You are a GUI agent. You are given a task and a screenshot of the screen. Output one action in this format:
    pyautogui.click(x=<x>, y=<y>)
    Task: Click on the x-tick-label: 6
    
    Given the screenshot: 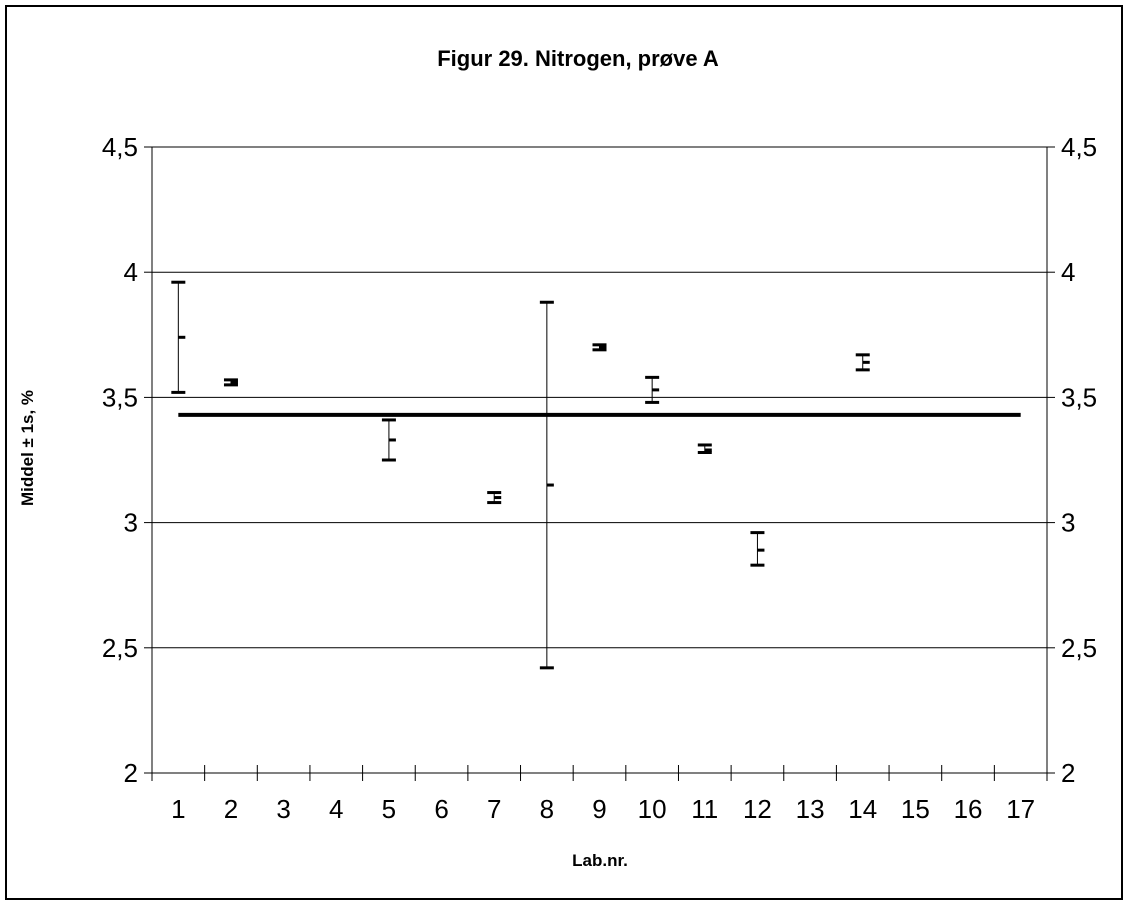 What is the action you would take?
    pyautogui.click(x=441, y=809)
    